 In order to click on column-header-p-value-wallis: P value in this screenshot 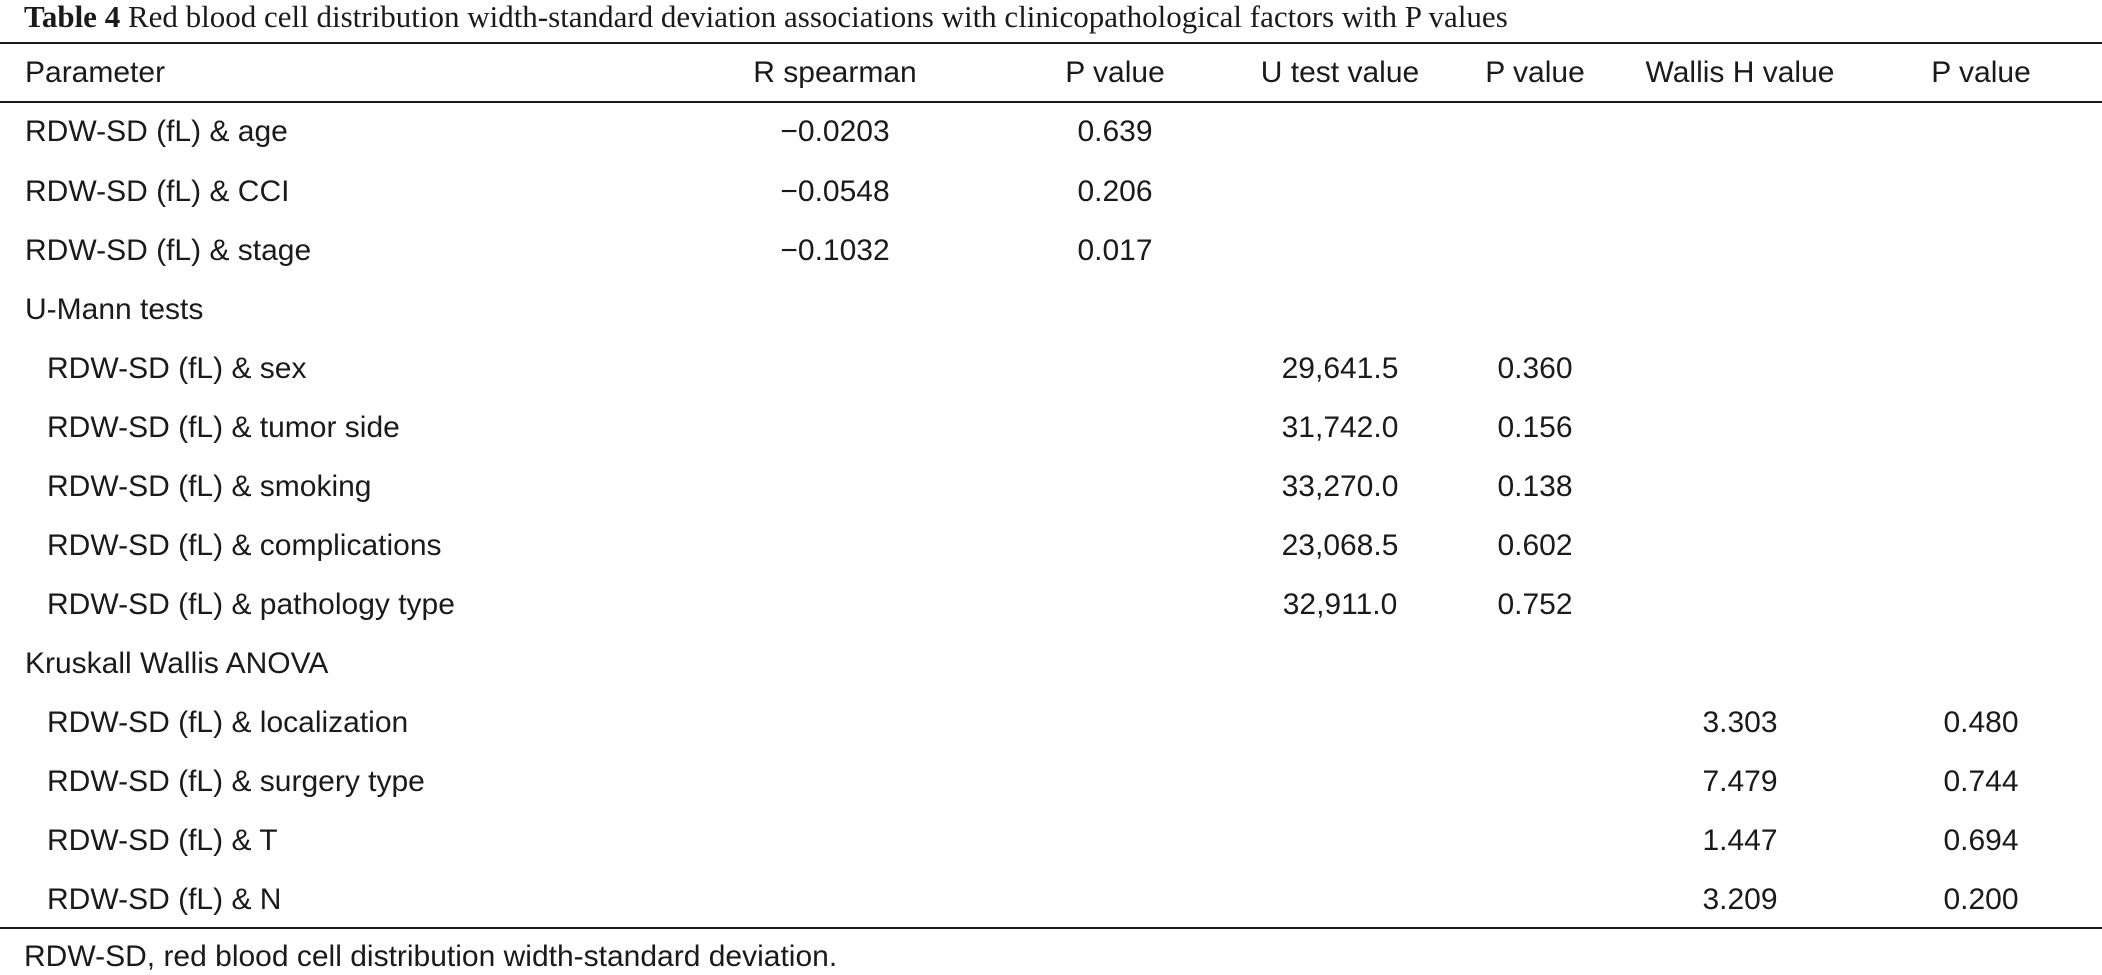, I will do `click(1981, 72)`.